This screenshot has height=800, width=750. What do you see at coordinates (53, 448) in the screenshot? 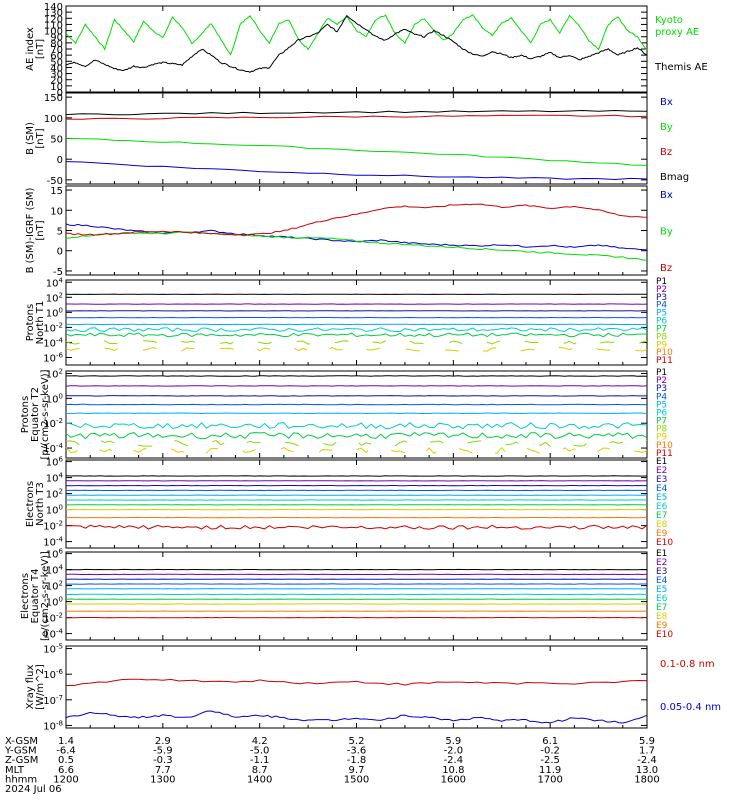
I see `y-tick-label: 10-4` at bounding box center [53, 448].